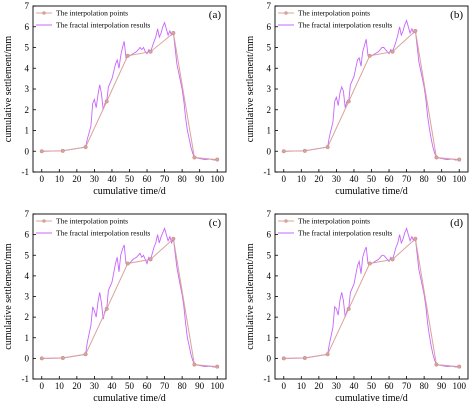 Image resolution: width=474 pixels, height=404 pixels. I want to click on panel-label: (a), so click(215, 15).